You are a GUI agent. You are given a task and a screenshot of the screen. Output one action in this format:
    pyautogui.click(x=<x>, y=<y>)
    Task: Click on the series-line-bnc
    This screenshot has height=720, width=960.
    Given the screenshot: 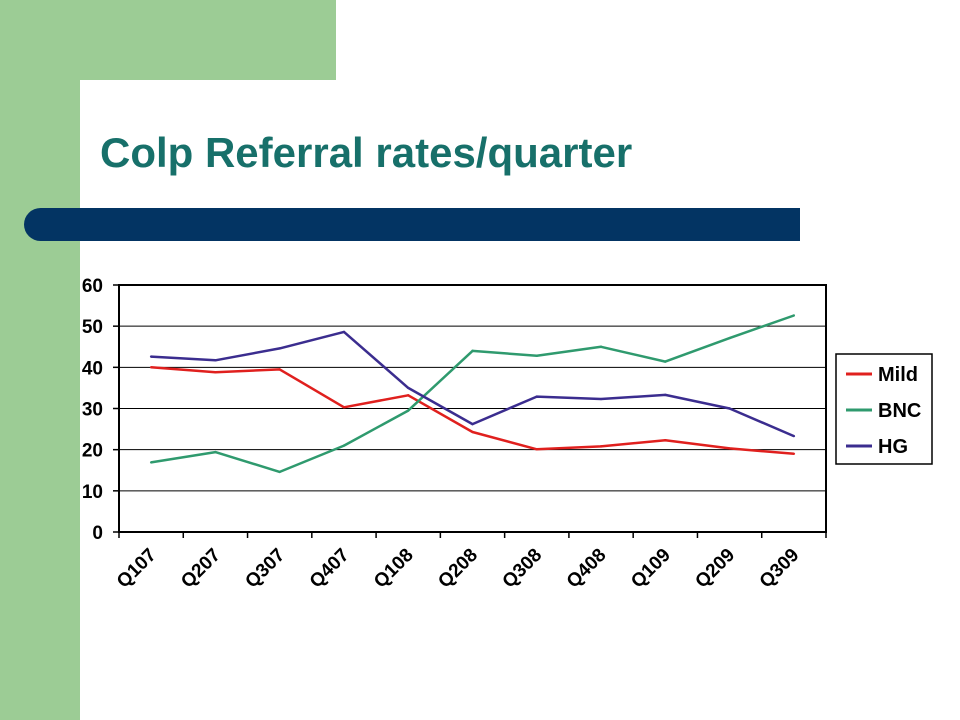 What is the action you would take?
    pyautogui.click(x=472, y=394)
    